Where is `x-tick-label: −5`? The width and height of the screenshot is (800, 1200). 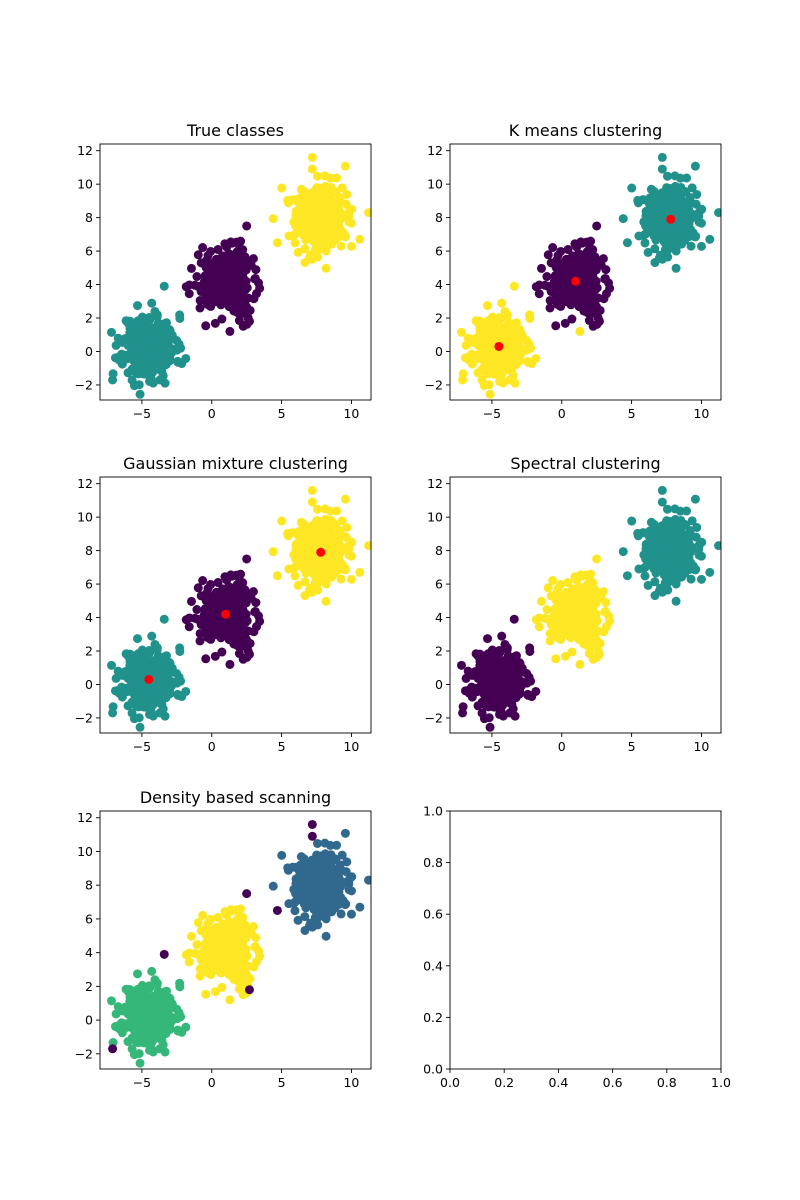 x-tick-label: −5 is located at coordinates (142, 1082).